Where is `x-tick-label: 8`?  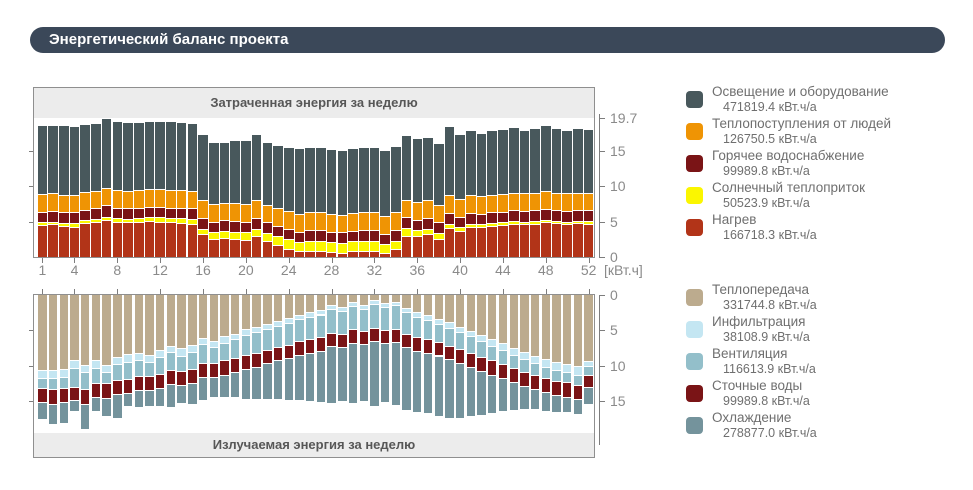 x-tick-label: 8 is located at coordinates (117, 270).